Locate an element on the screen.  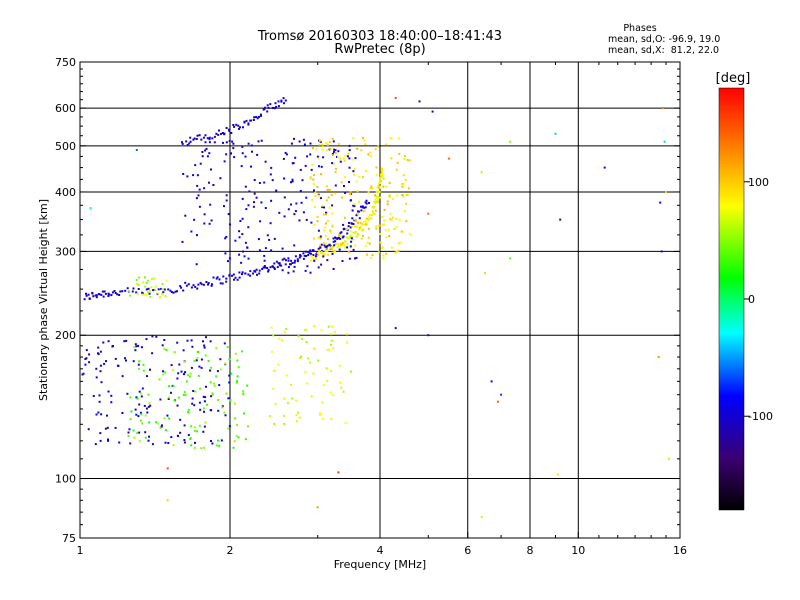
x-tick-label: 1 is located at coordinates (80, 550).